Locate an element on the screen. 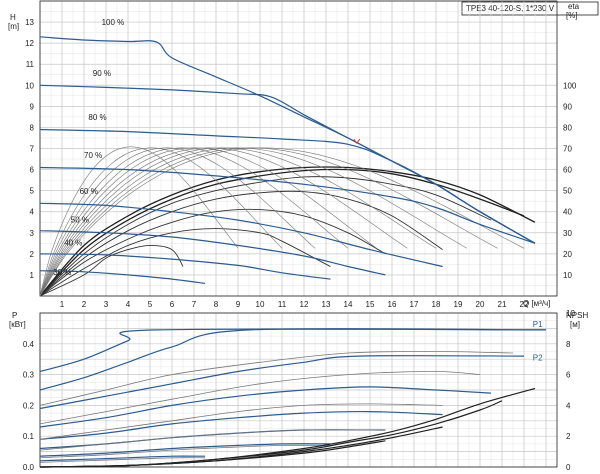 The height and width of the screenshot is (474, 600). top-x-tick-label: 8 is located at coordinates (216, 304).